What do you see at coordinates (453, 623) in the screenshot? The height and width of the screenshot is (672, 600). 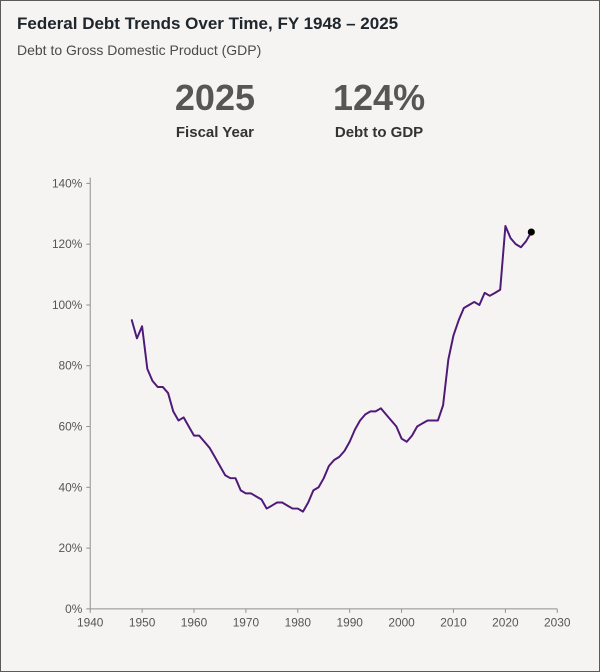 I see `svg-text: 2010` at bounding box center [453, 623].